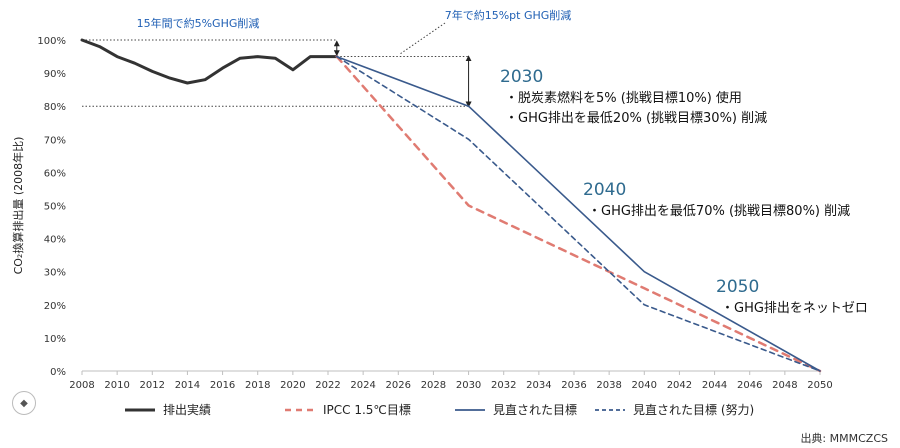 Image resolution: width=900 pixels, height=448 pixels. Describe the element at coordinates (521, 77) in the screenshot. I see `milestone-year-2030: 2030` at that location.